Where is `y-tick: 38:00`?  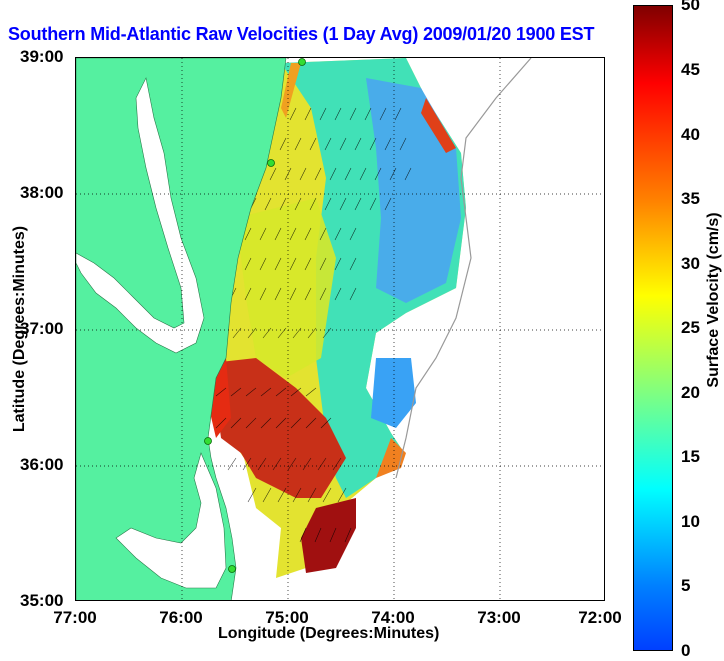 y-tick: 38:00 is located at coordinates (42, 192).